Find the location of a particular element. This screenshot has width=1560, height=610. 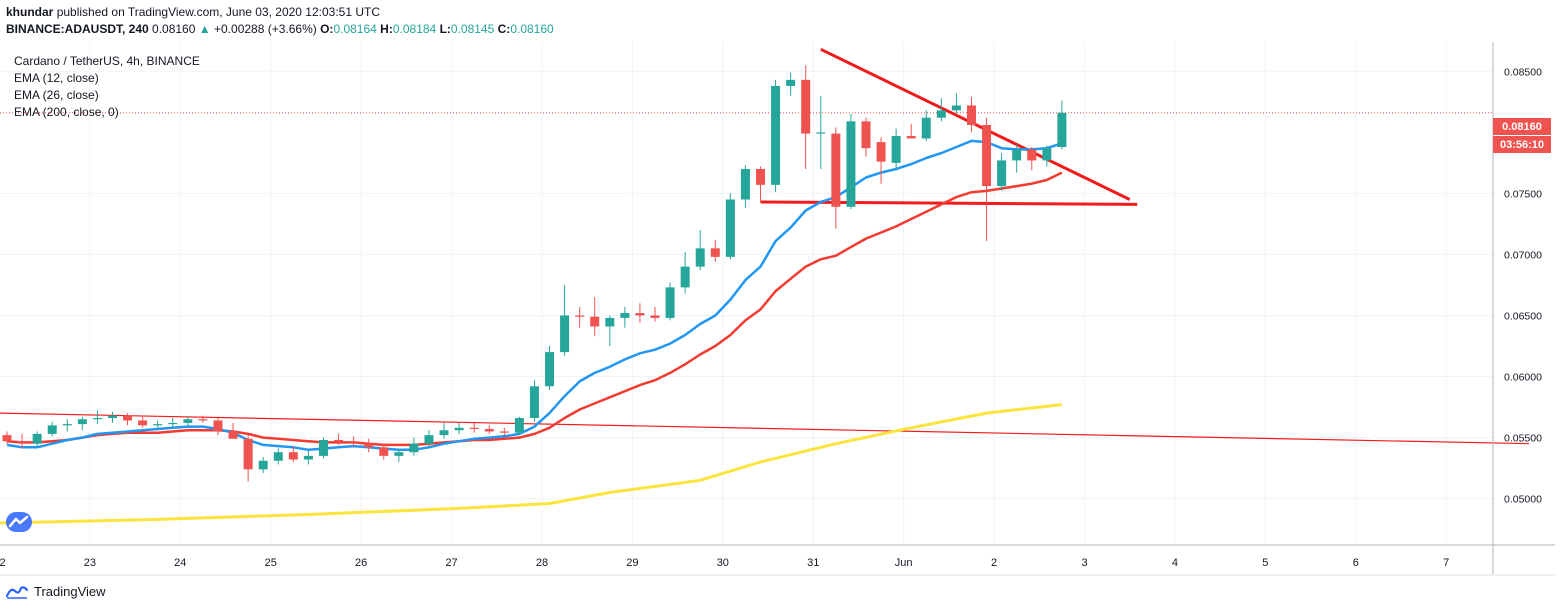

open-value: 0.08164 is located at coordinates (355, 29).